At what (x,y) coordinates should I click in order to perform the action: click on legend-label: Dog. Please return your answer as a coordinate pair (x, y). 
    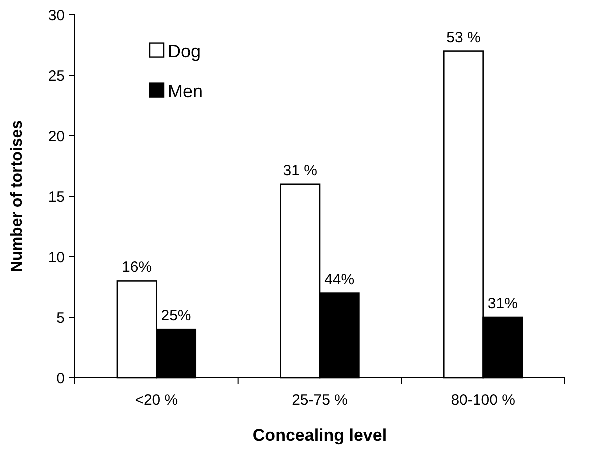
    Looking at the image, I should click on (185, 52).